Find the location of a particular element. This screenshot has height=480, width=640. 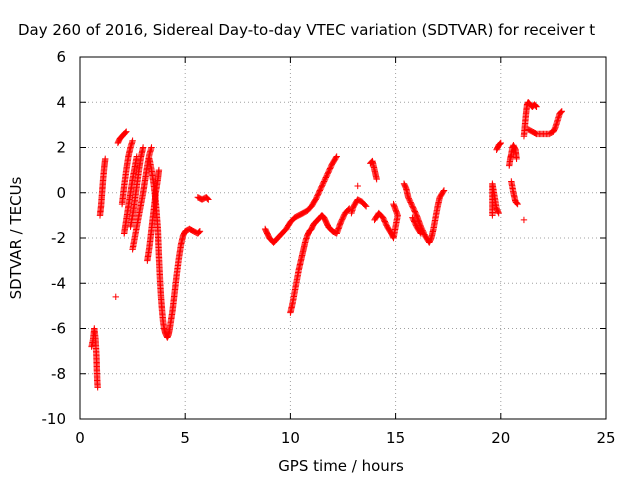

x-tick-labels: 0 5 10 15 20 25 is located at coordinates (345, 438).